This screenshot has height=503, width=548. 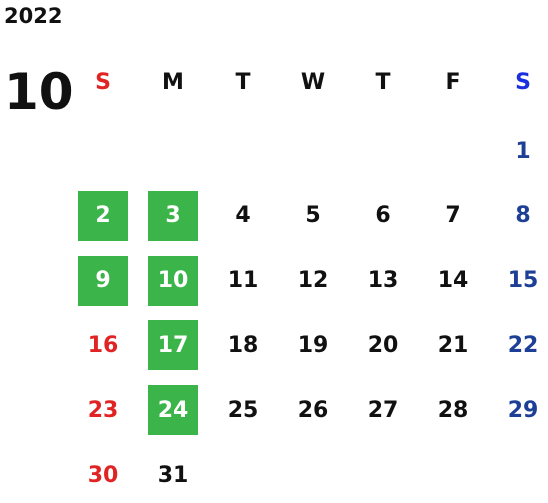 What do you see at coordinates (243, 216) in the screenshot?
I see `day: 4` at bounding box center [243, 216].